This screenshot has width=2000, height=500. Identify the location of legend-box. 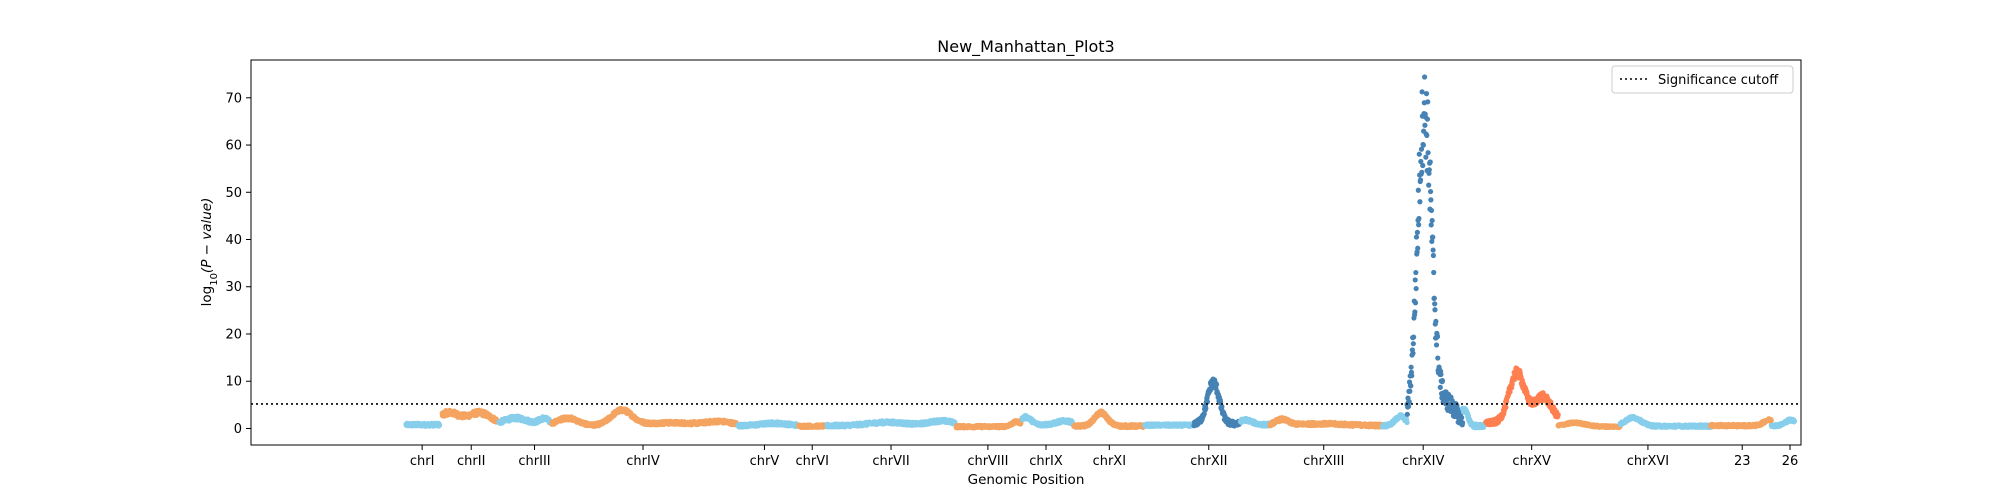
(1702, 79).